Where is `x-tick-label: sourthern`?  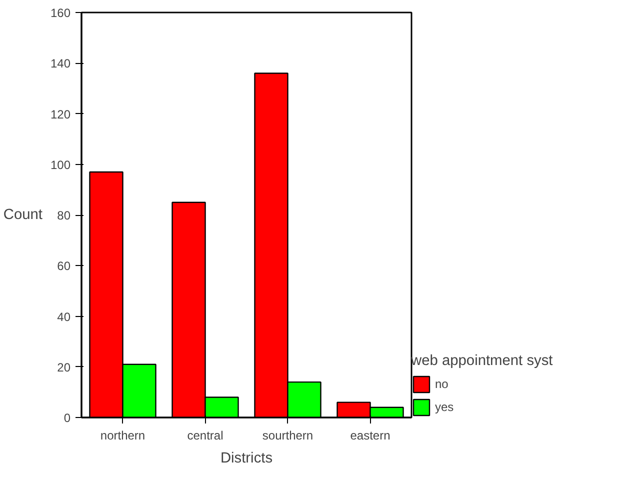 x-tick-label: sourthern is located at coordinates (288, 435).